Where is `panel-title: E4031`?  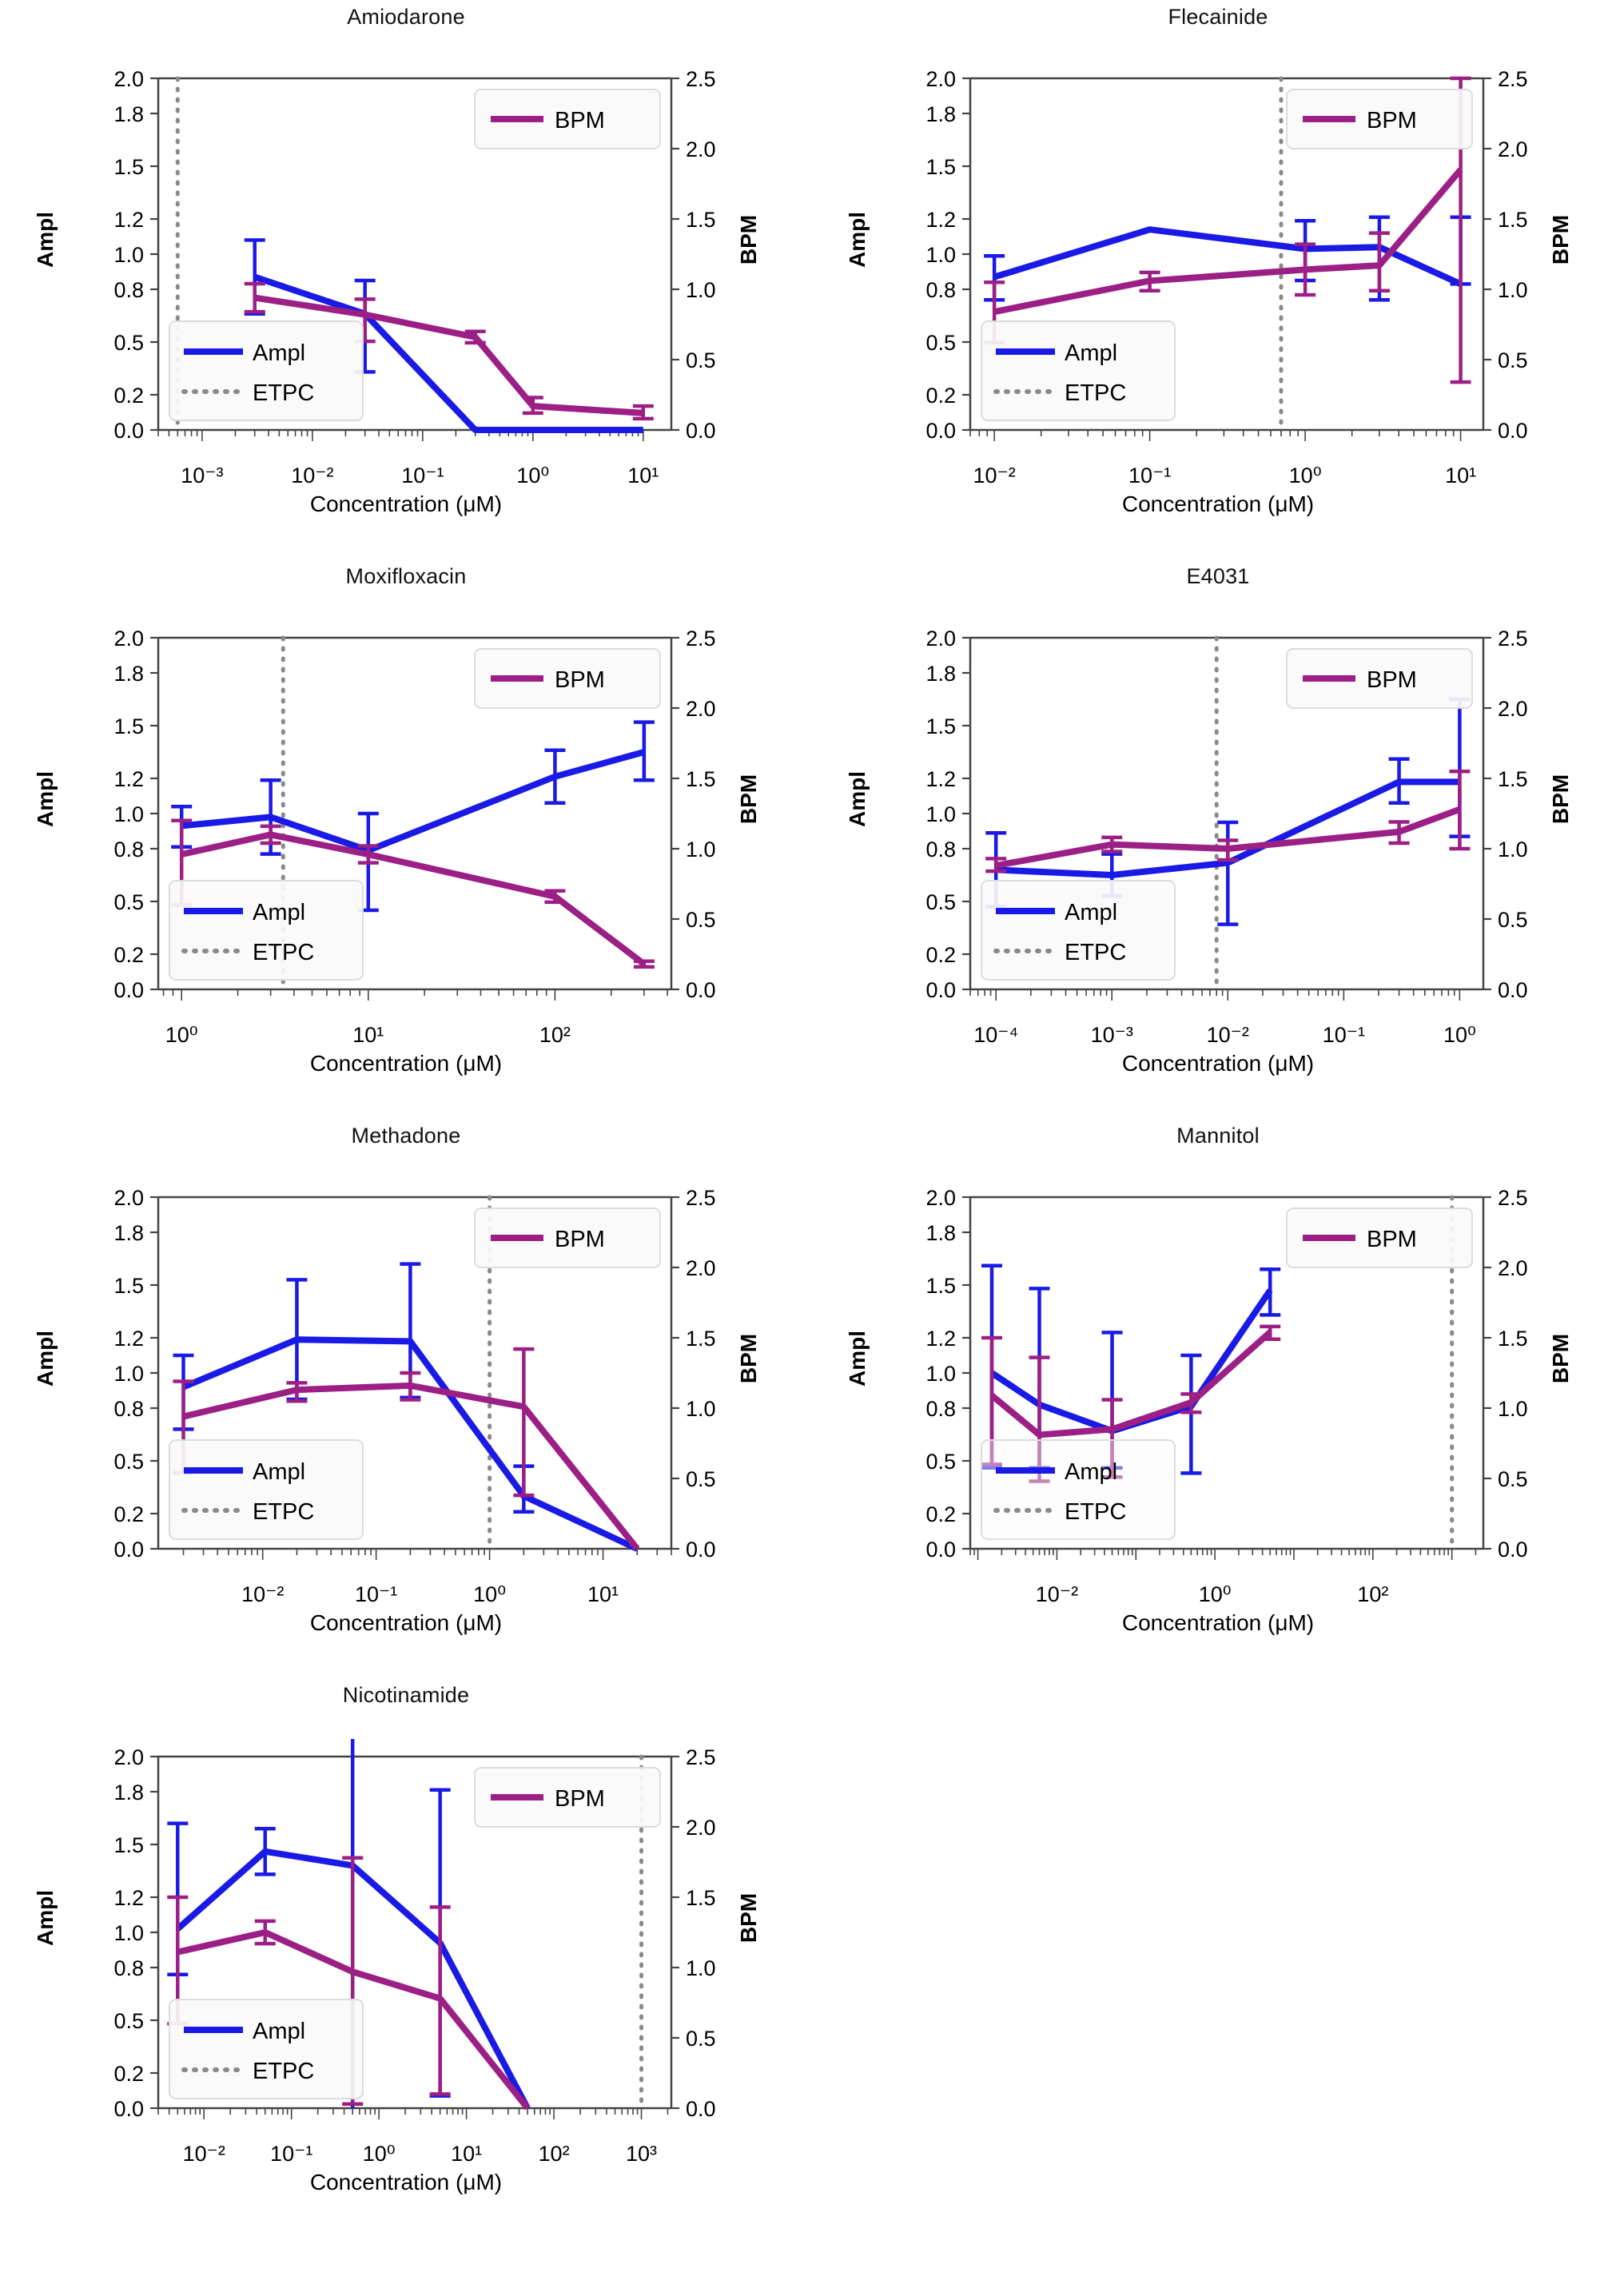
panel-title: E4031 is located at coordinates (1218, 576).